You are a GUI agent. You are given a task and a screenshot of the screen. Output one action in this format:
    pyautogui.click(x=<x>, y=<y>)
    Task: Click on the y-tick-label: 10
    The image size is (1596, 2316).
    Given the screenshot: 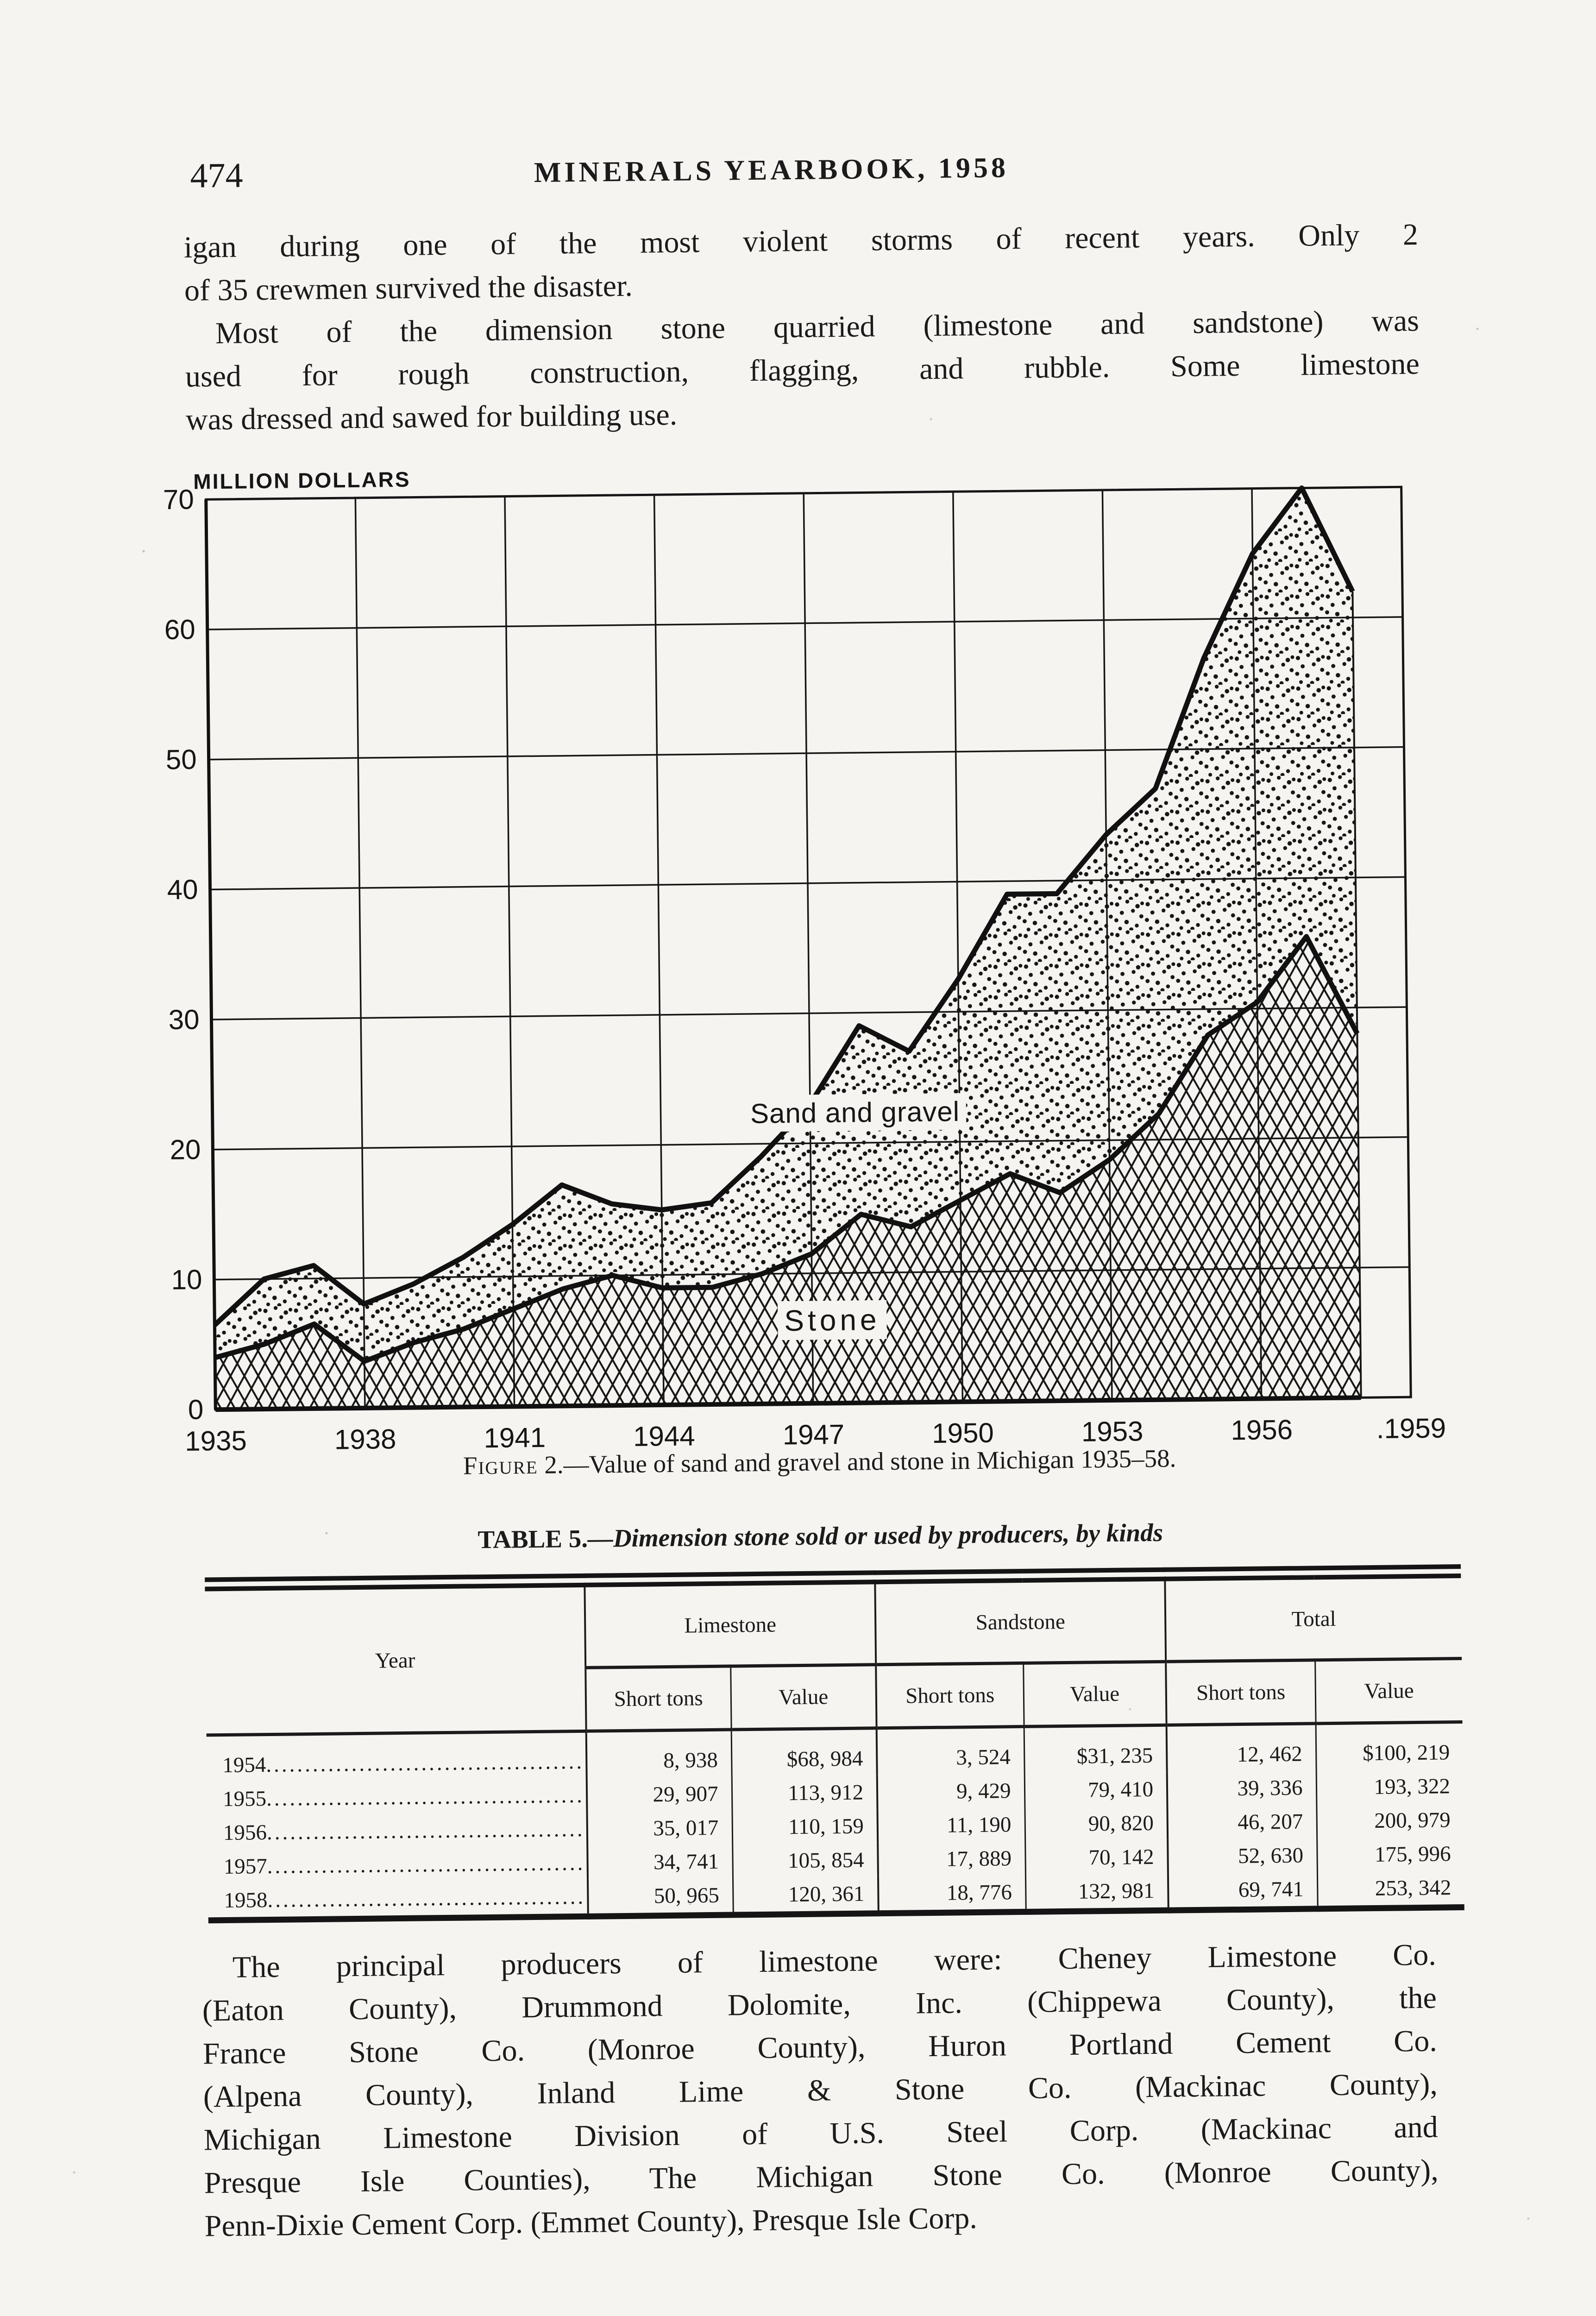 What is the action you would take?
    pyautogui.click(x=186, y=1280)
    